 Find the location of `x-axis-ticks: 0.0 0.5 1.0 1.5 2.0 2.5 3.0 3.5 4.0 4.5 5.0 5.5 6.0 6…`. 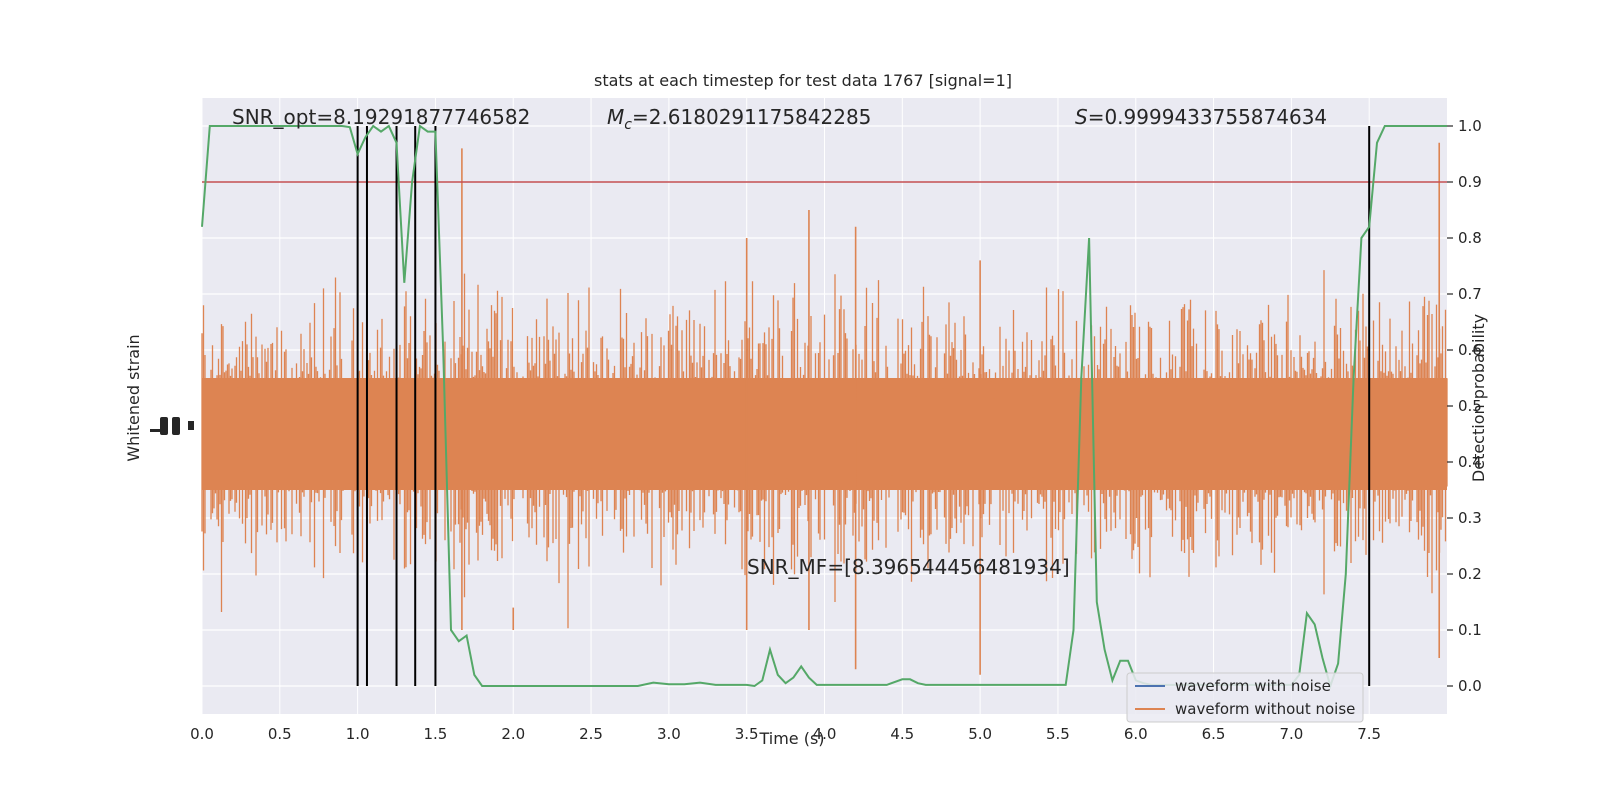

x-axis-ticks: 0.0 0.5 1.0 1.5 2.0 2.5 3.0 3.5 4.0 4.5 5.0 5.5 6.0 6… is located at coordinates (785, 734).